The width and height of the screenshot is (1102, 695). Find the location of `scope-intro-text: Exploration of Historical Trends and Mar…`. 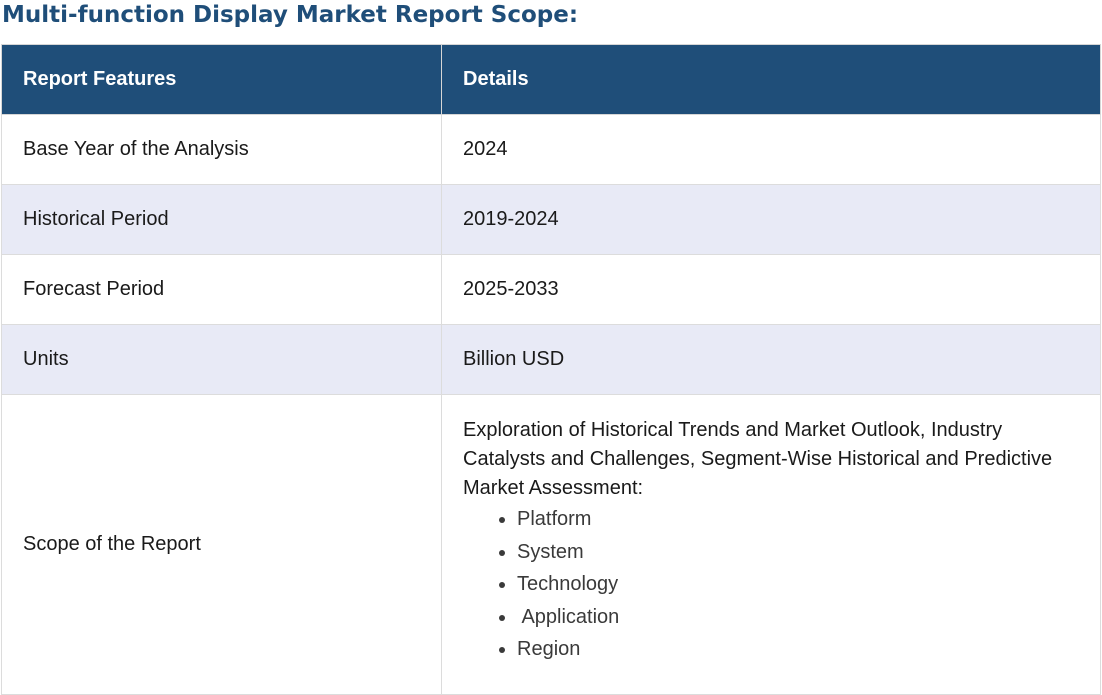

scope-intro-text: Exploration of Historical Trends and Mar… is located at coordinates (758, 459).